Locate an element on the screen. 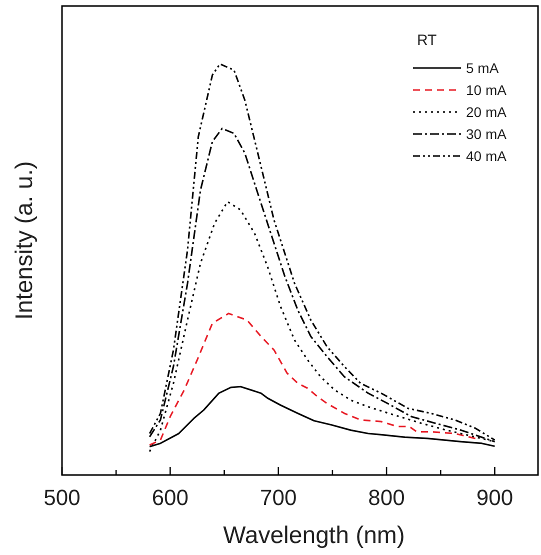 Image resolution: width=541 pixels, height=555 pixels. x-tick-label: 800 is located at coordinates (386, 497).